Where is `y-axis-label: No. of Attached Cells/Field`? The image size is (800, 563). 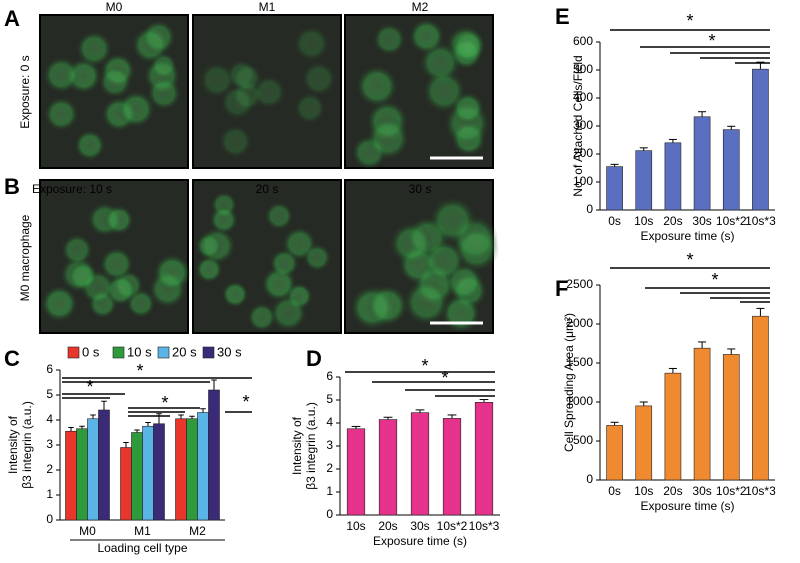
y-axis-label: No. of Attached Cells/Field is located at coordinates (578, 125).